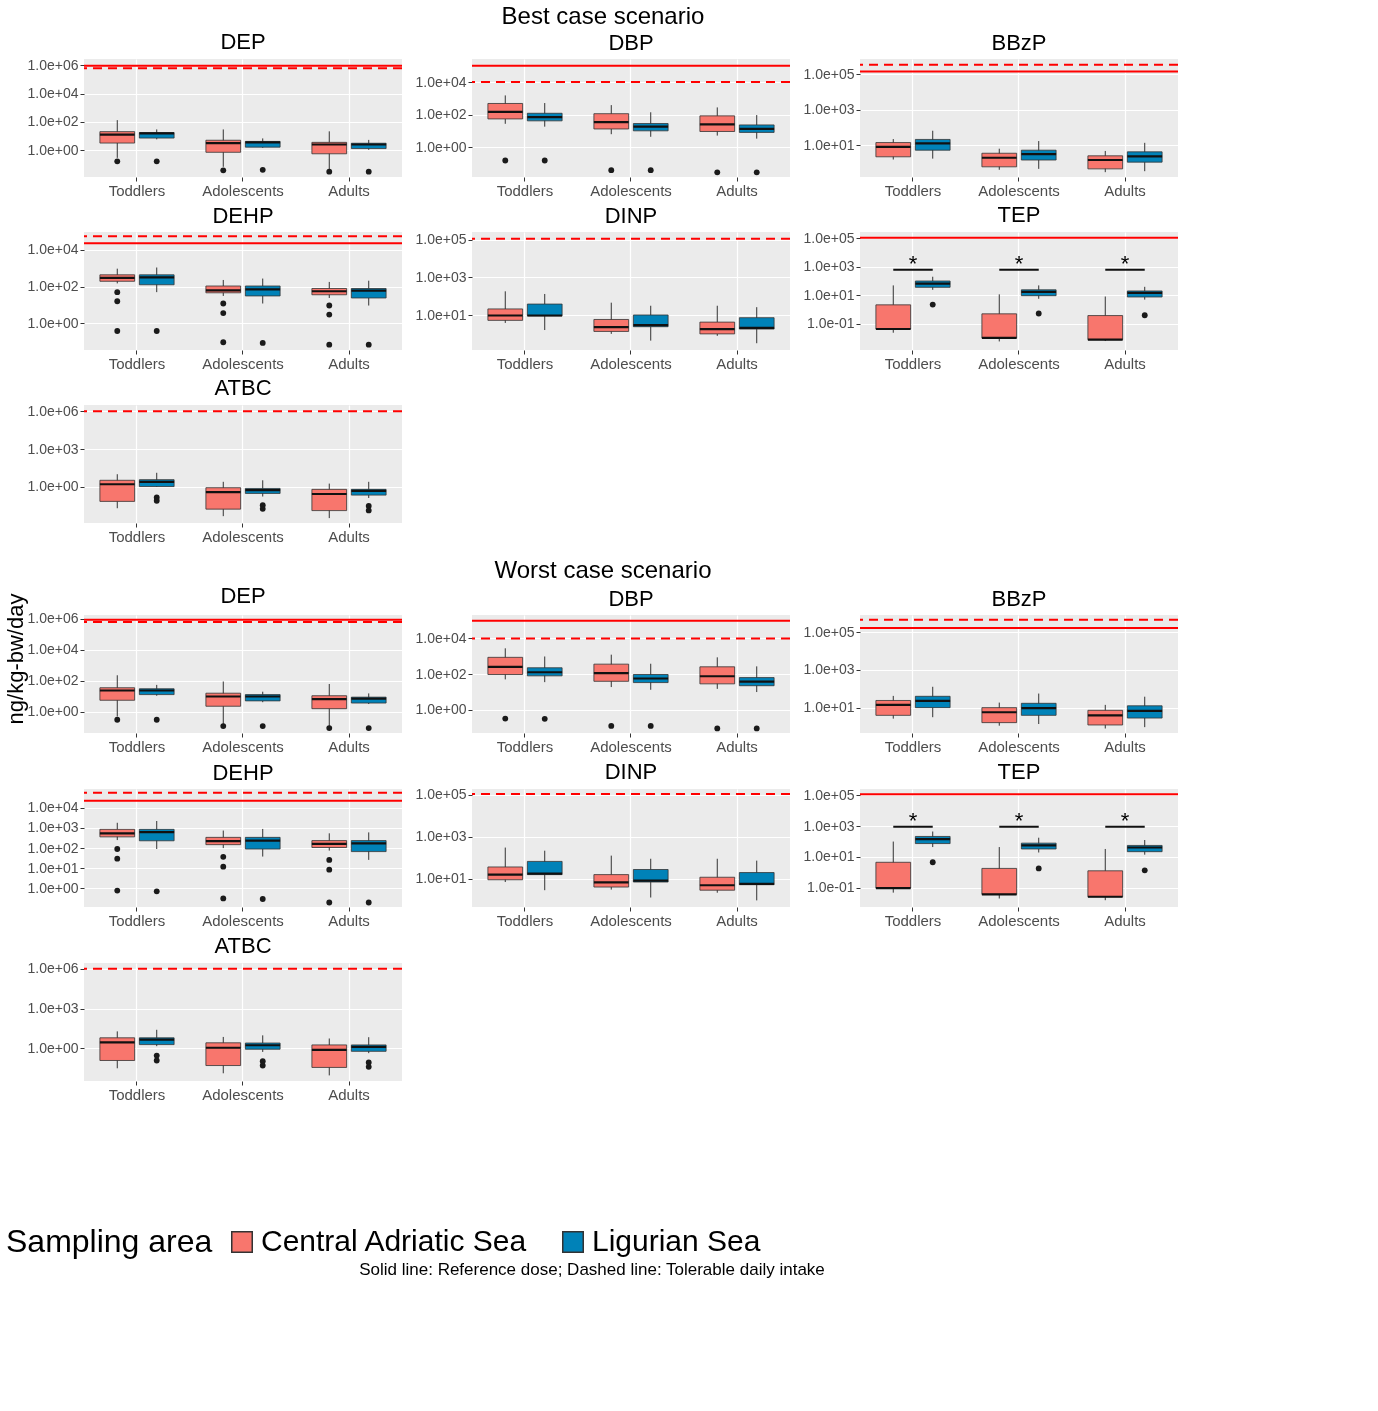 The width and height of the screenshot is (1378, 1411). Describe the element at coordinates (831, 323) in the screenshot. I see `y-tick-label: 1.0e-01` at that location.